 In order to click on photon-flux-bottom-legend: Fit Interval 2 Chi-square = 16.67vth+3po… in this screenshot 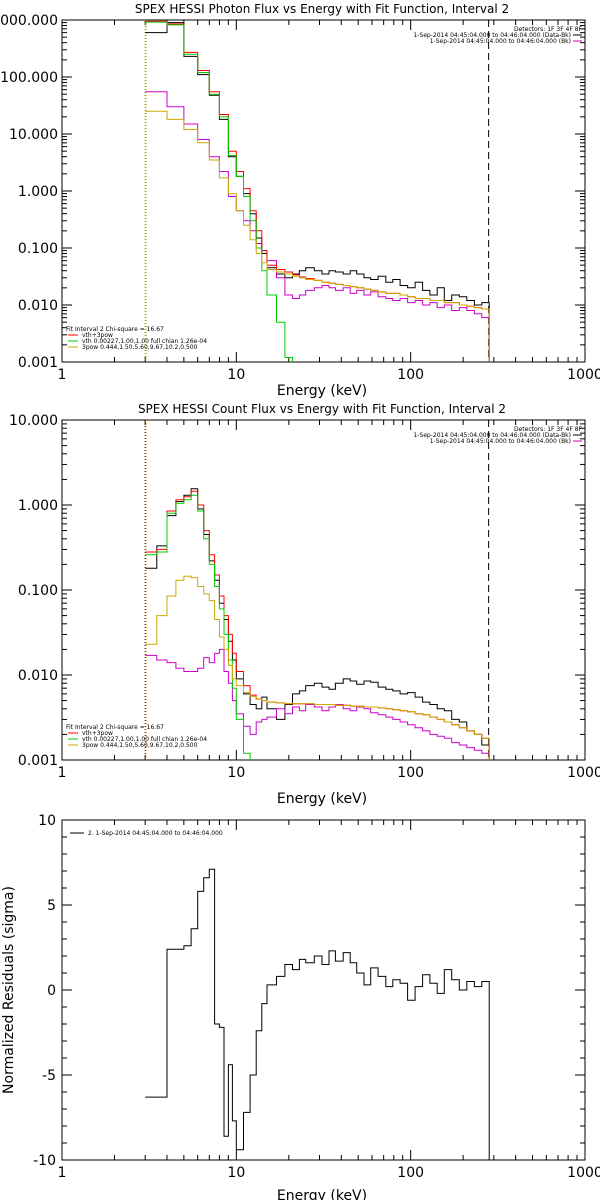, I will do `click(136, 338)`.